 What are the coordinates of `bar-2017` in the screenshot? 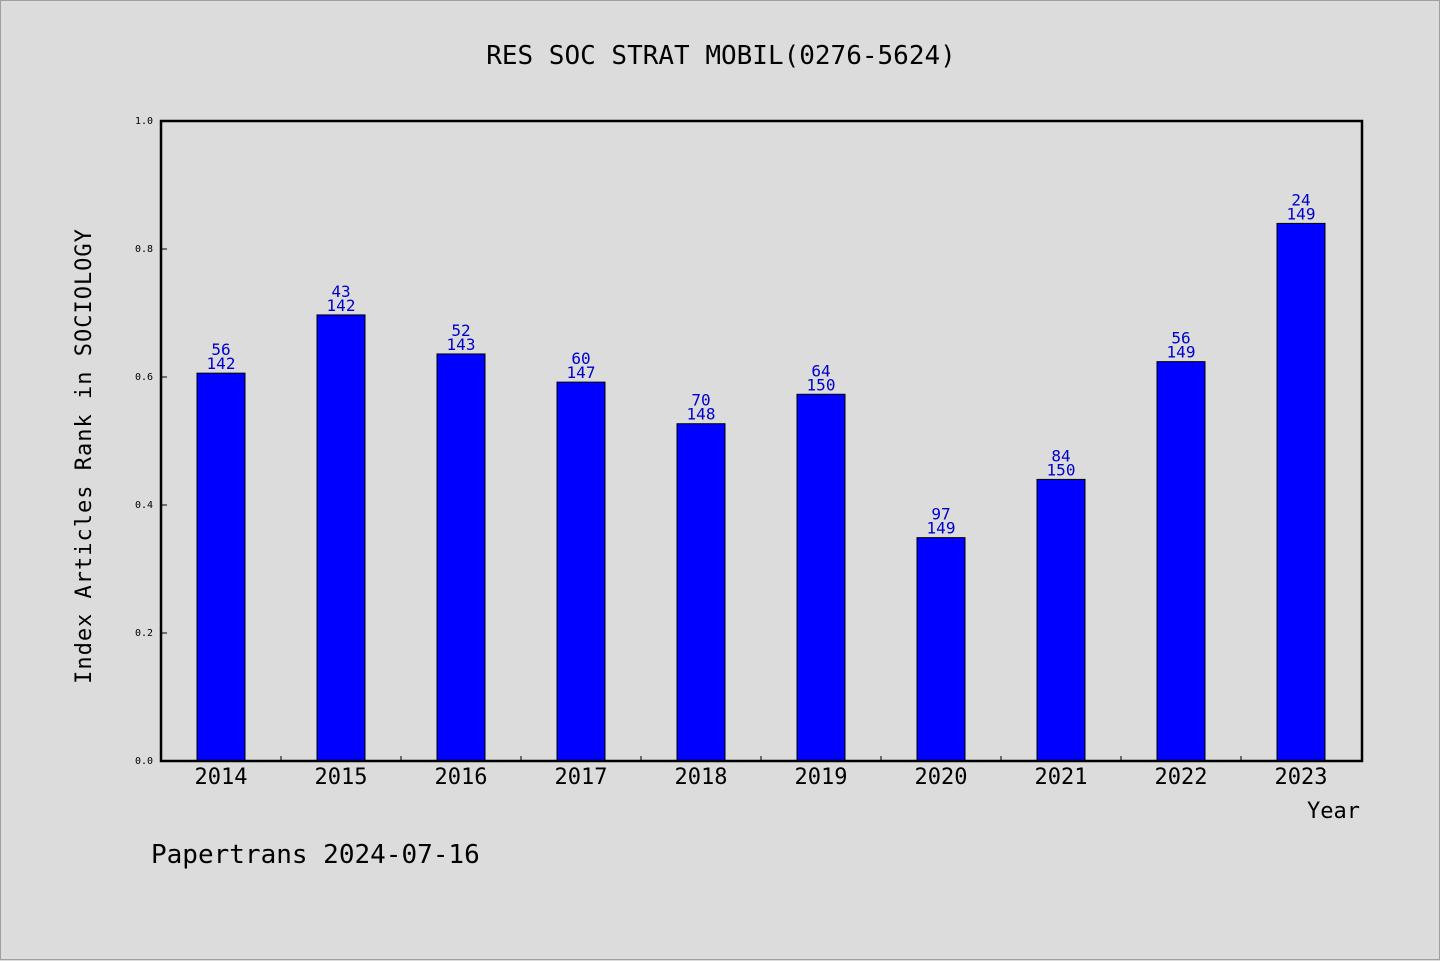 It's located at (581, 571).